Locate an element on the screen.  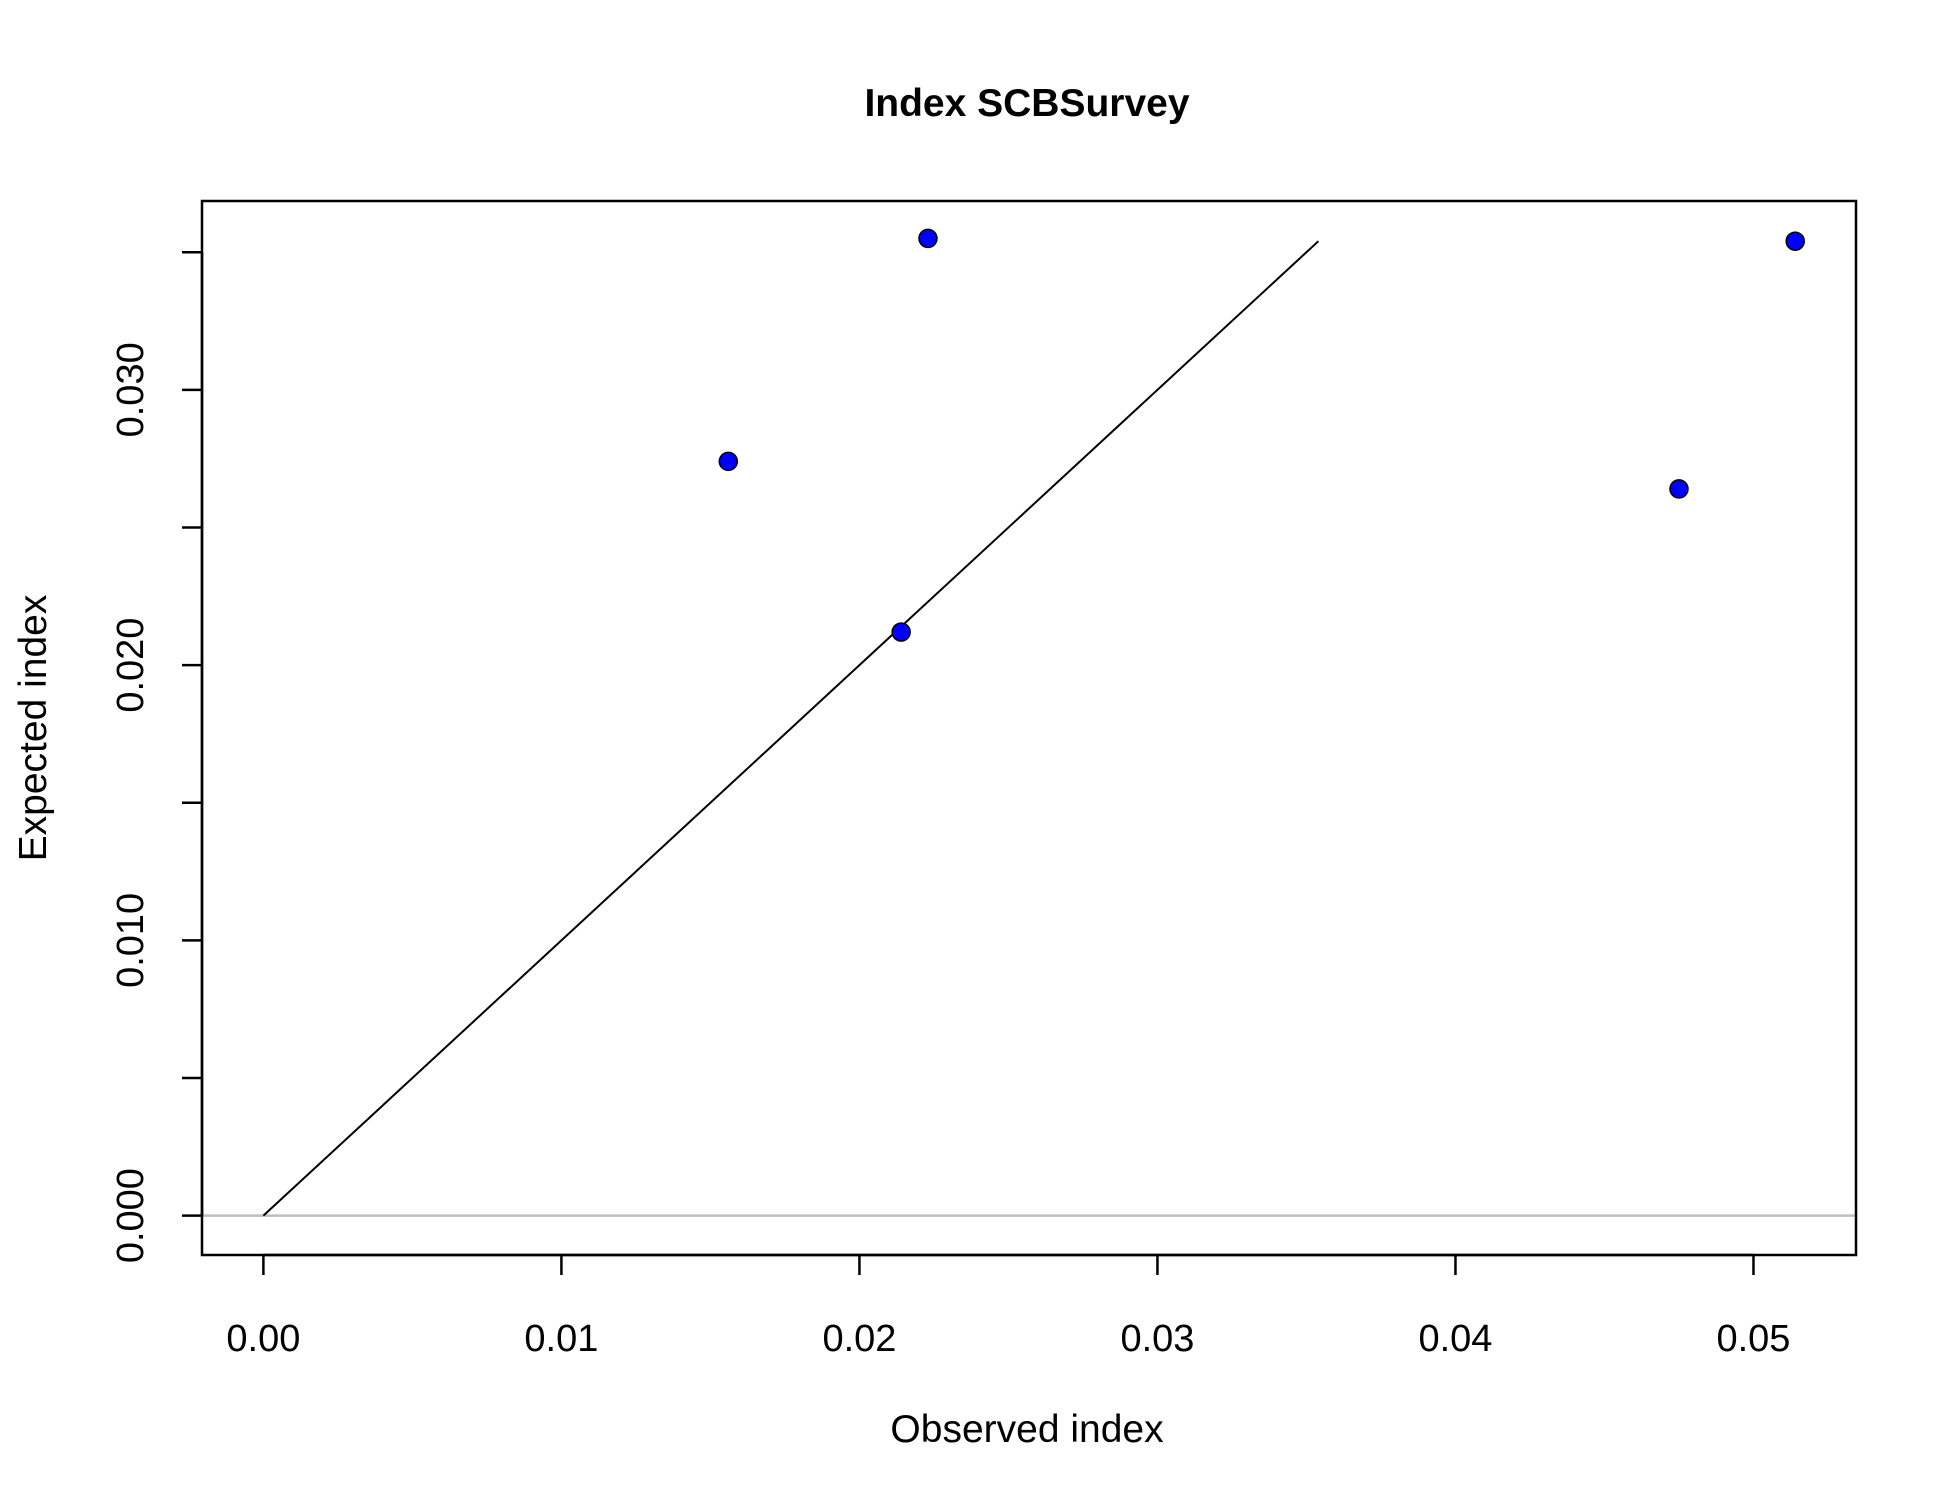
x-axis: 0.00 0.01 0.02 0.03 0.04 0.05 is located at coordinates (1008, 1306).